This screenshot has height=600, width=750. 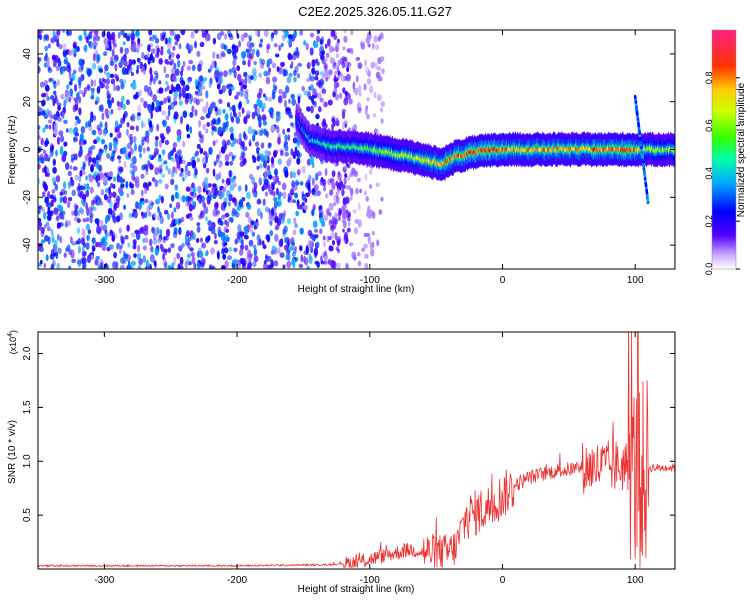 What do you see at coordinates (635, 96) in the screenshot?
I see `spectrogram-signal-cell` at bounding box center [635, 96].